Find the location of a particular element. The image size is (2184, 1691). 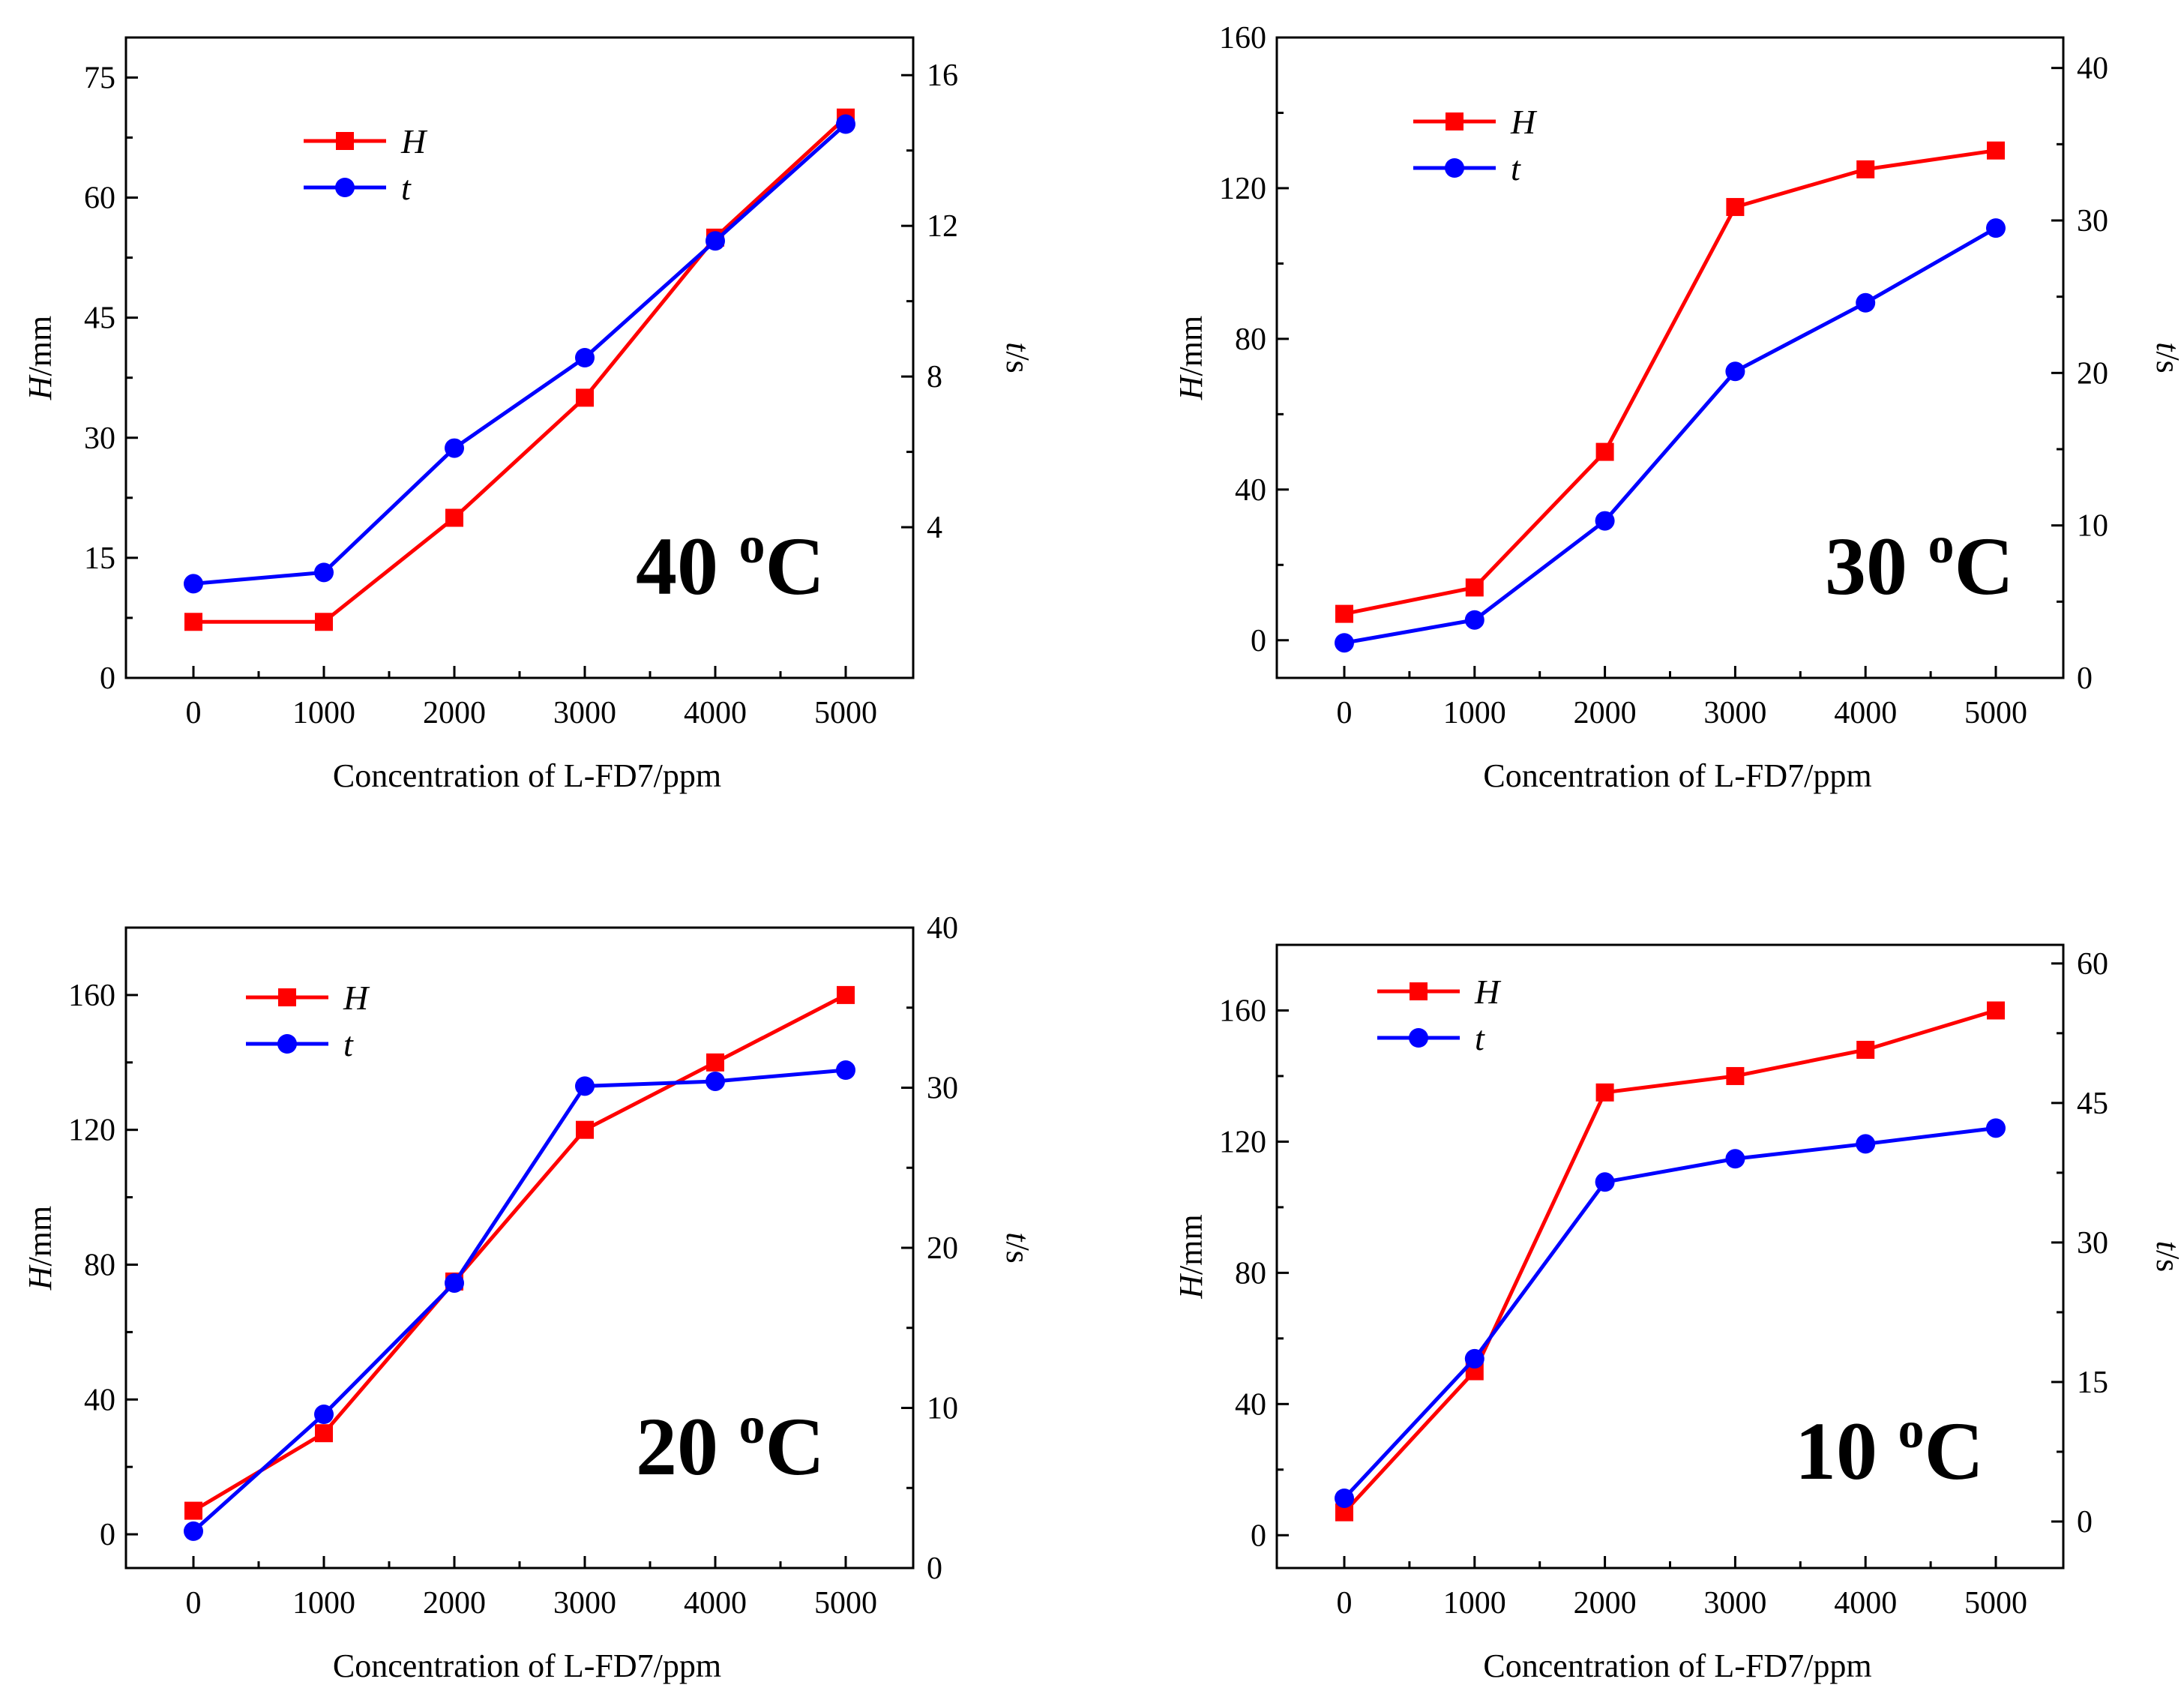

y-right-tick-label: 10 is located at coordinates (942, 1409).